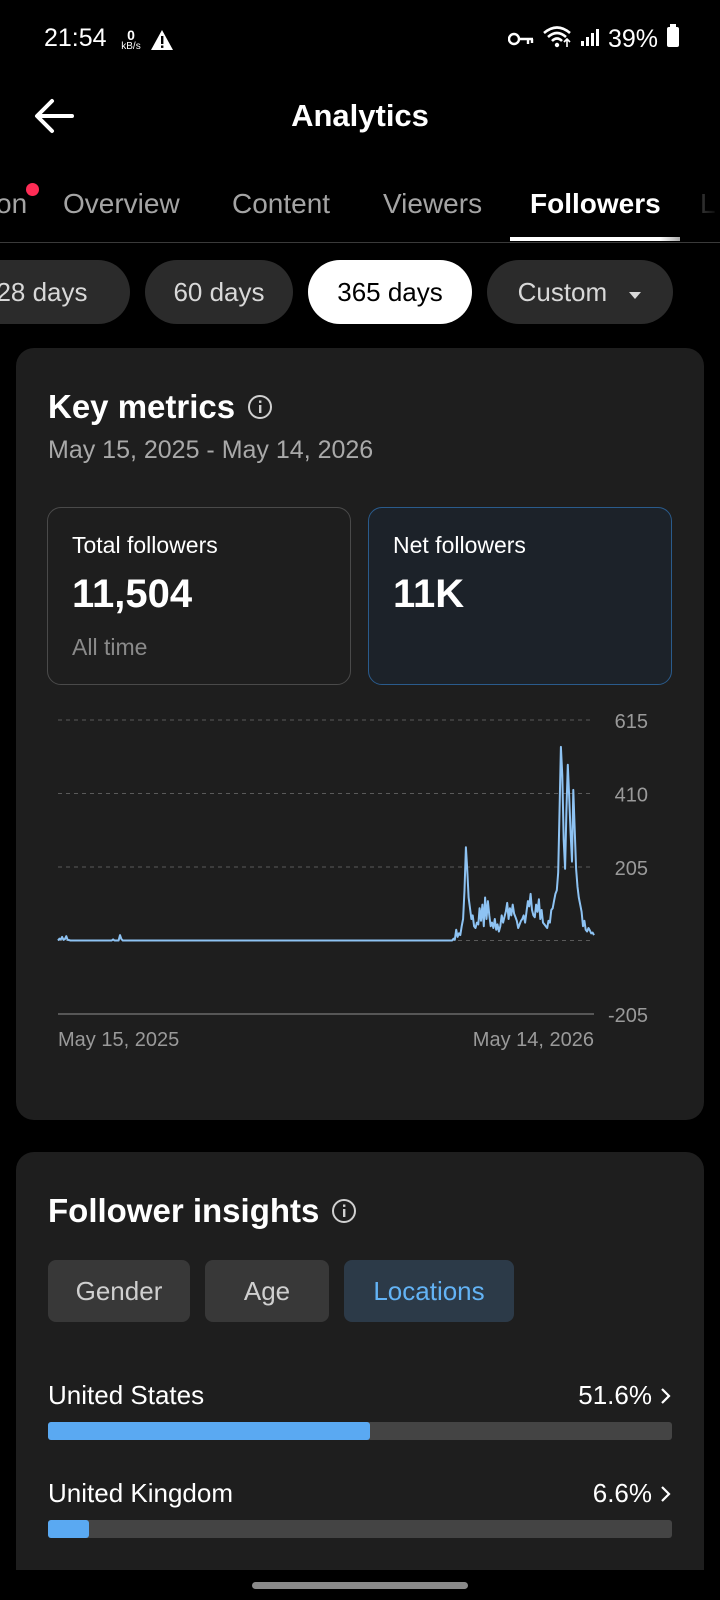  What do you see at coordinates (131, 35) in the screenshot?
I see `network-speed-value: 0` at bounding box center [131, 35].